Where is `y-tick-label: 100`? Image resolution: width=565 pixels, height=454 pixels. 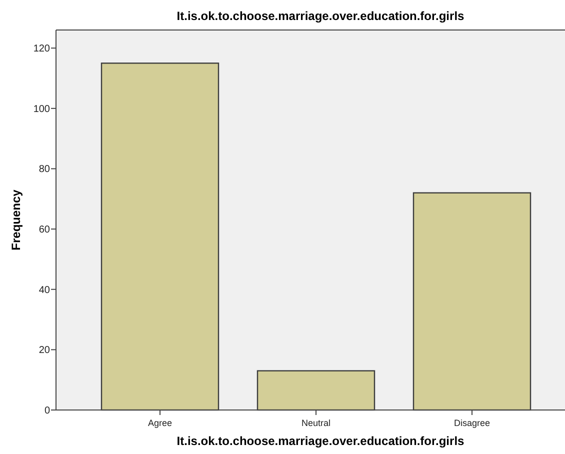
y-tick-label: 100 is located at coordinates (41, 109).